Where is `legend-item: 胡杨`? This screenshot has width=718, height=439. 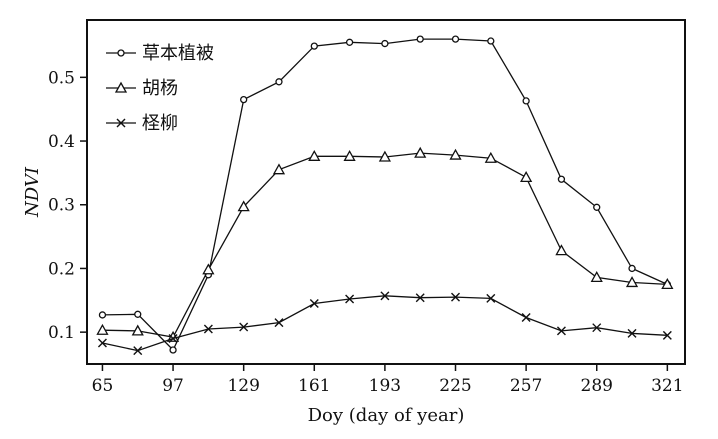
legend-item: 胡杨 is located at coordinates (142, 88).